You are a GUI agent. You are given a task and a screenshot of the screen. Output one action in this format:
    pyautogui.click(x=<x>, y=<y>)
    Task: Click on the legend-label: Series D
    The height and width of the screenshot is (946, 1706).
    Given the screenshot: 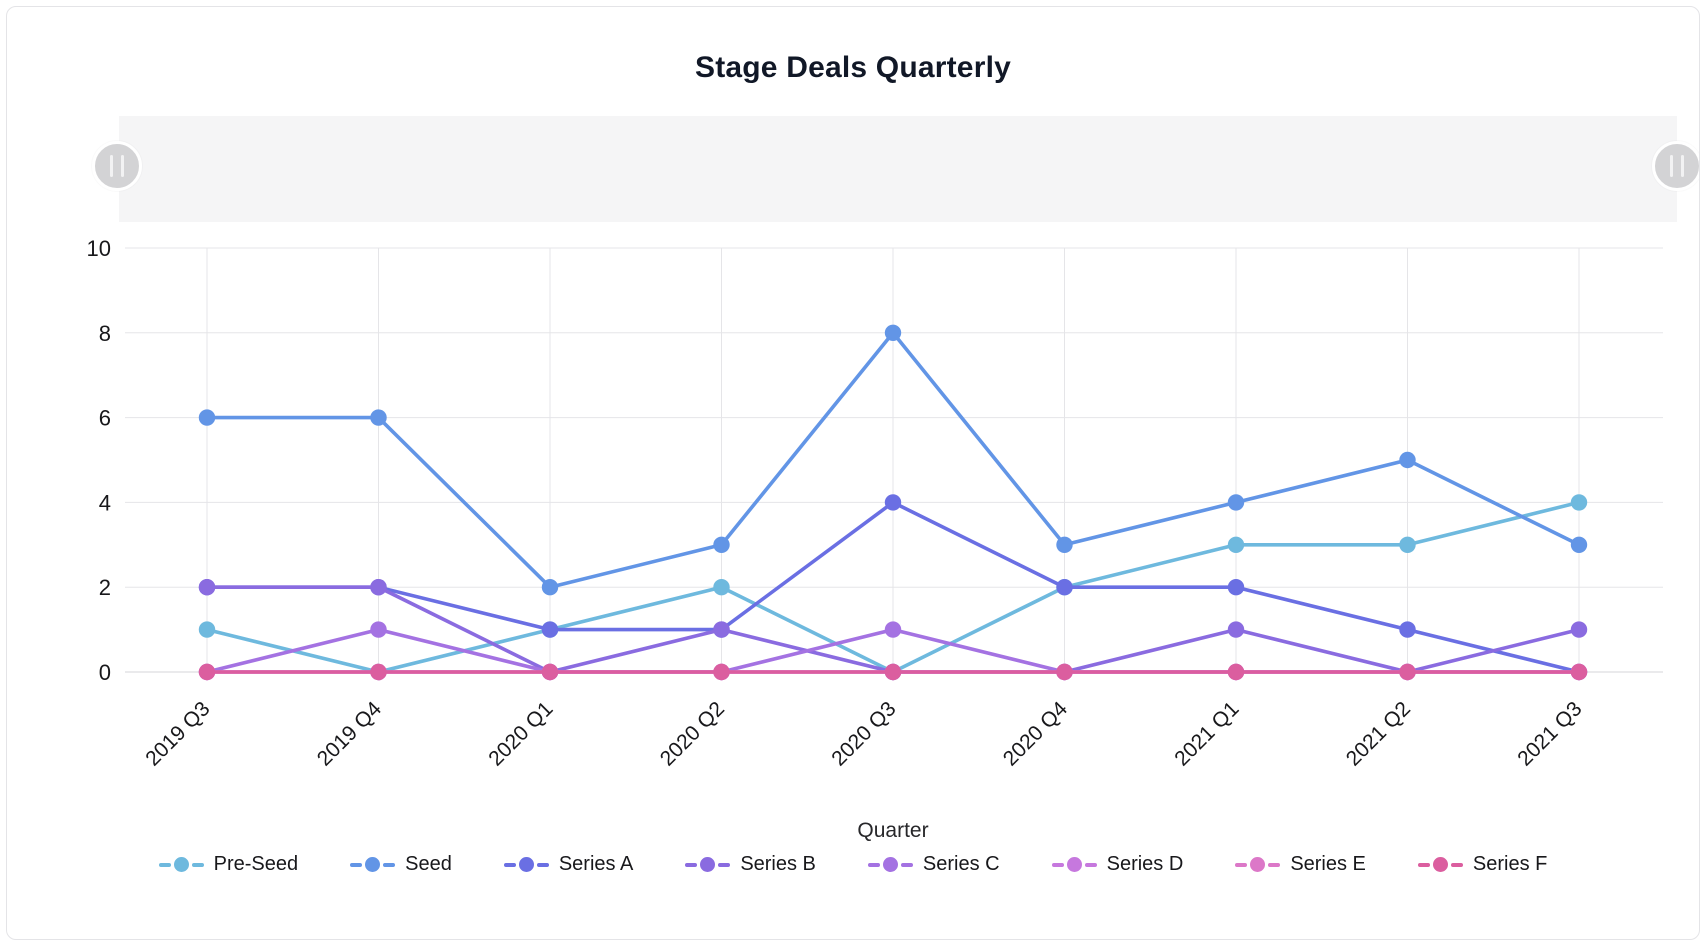 What is the action you would take?
    pyautogui.click(x=1145, y=864)
    